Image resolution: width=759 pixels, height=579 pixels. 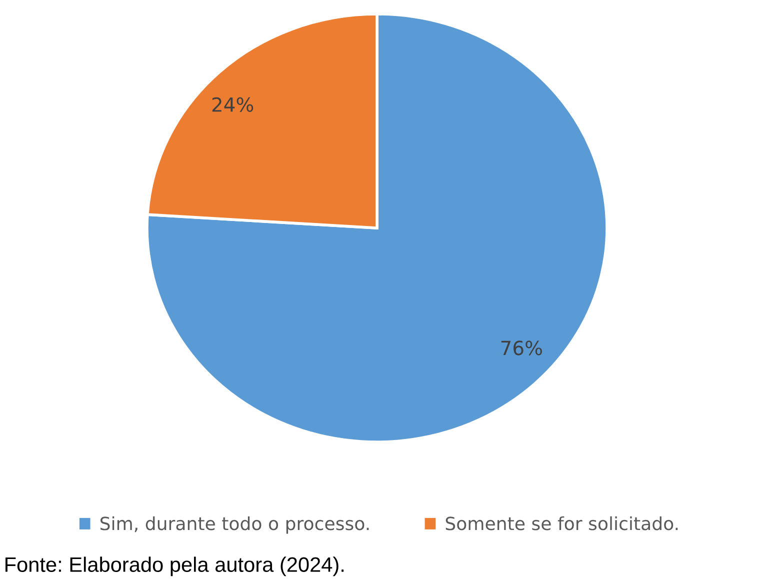 I want to click on data-label: 24%, so click(x=233, y=104).